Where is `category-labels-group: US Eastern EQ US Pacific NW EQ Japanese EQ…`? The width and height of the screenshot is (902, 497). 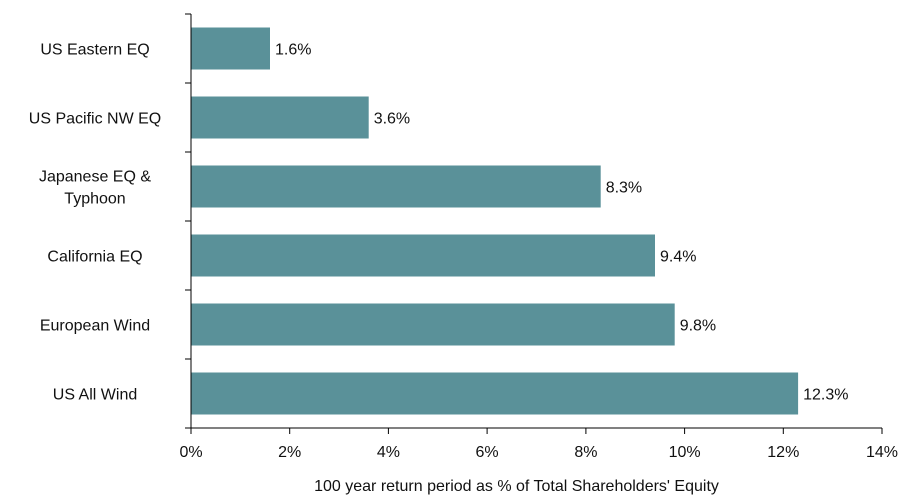 category-labels-group: US Eastern EQ US Pacific NW EQ Japanese EQ… is located at coordinates (95, 223).